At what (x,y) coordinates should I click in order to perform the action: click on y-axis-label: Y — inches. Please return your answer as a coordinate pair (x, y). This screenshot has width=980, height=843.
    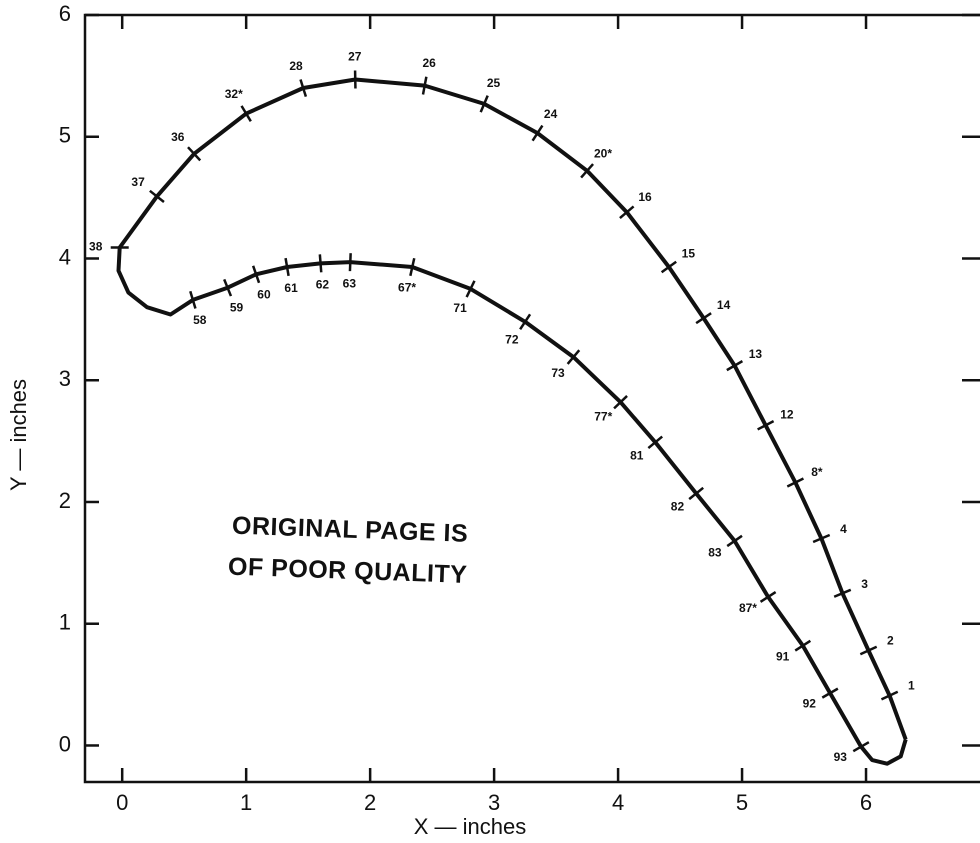
    Looking at the image, I should click on (18, 435).